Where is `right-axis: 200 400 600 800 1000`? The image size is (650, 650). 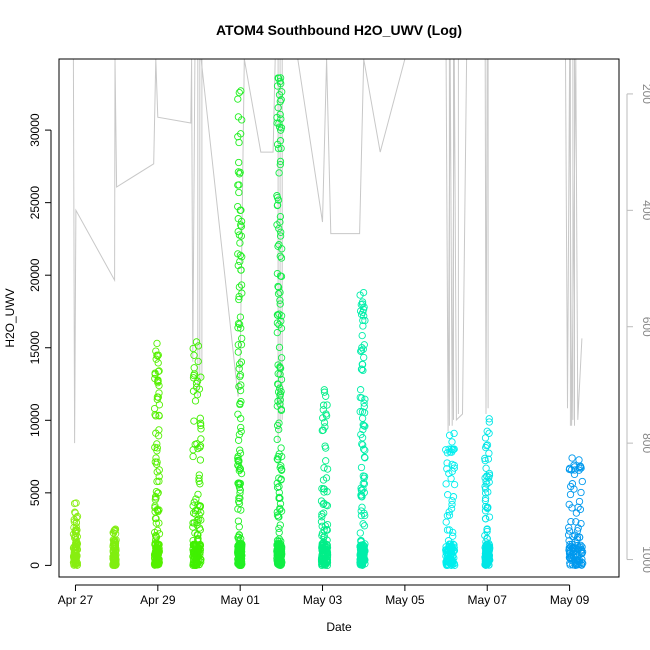 right-axis: 200 400 600 800 1000 is located at coordinates (638, 328).